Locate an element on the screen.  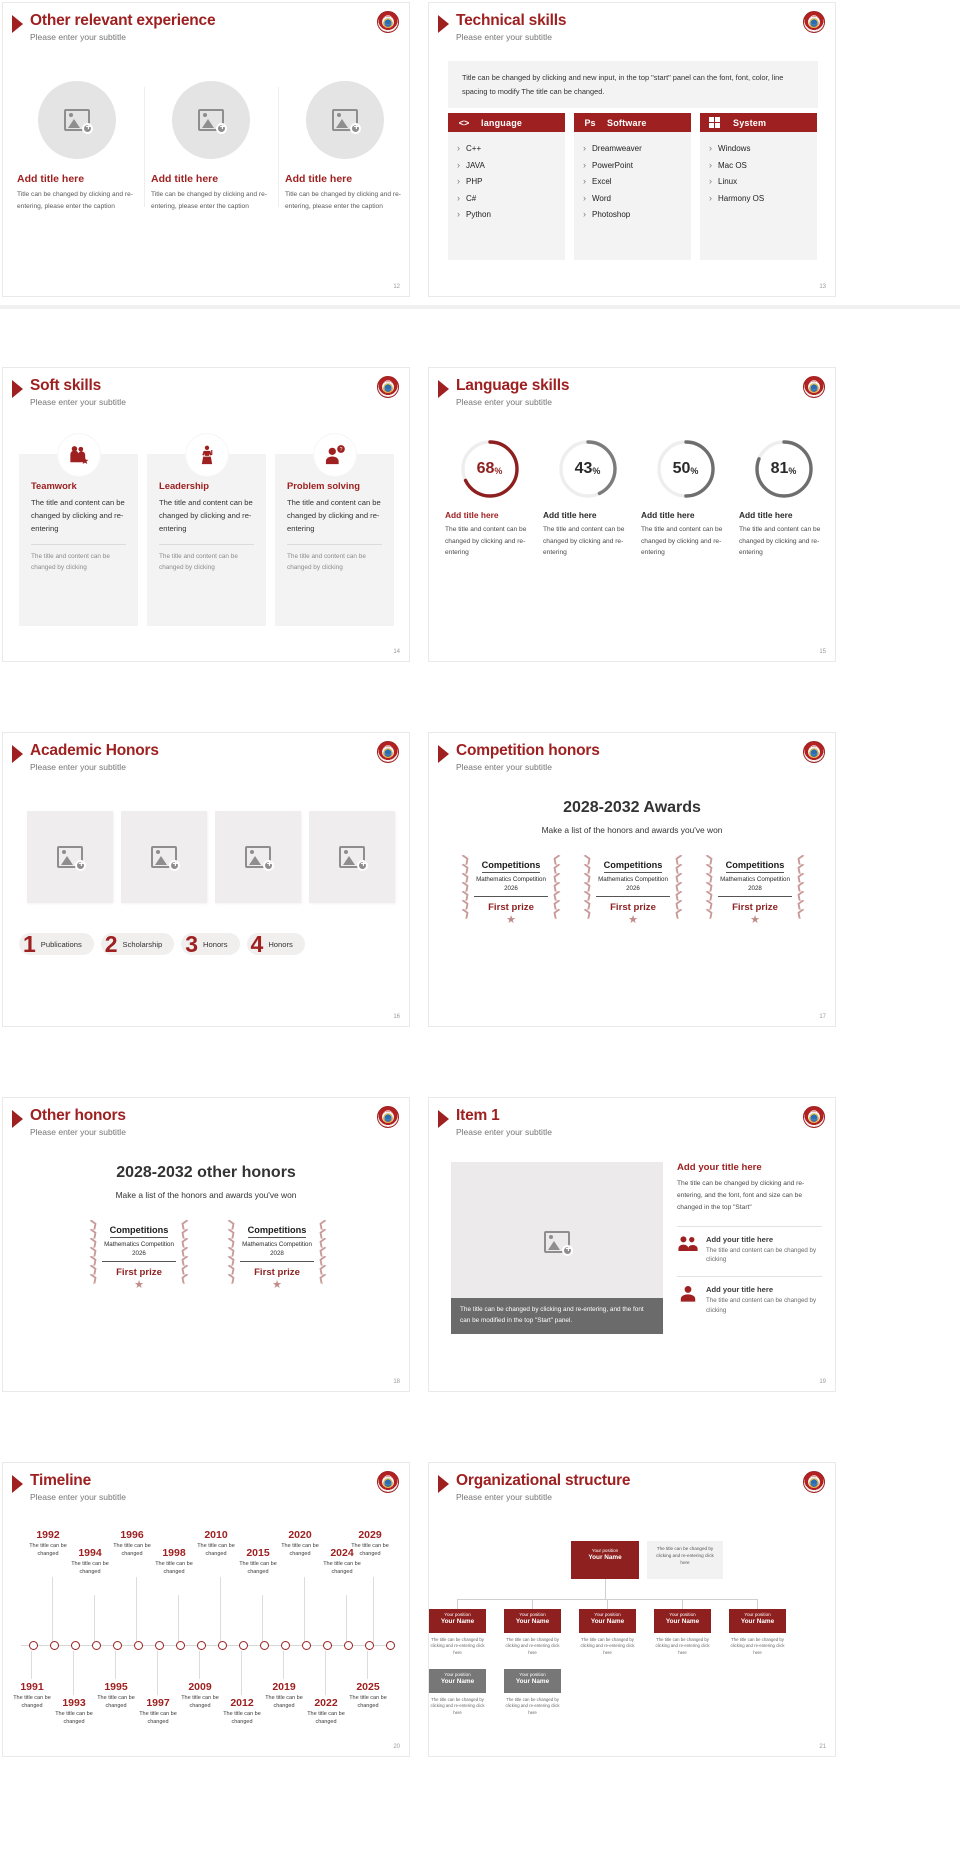
timeline-entry-below: 1997 The title can be changed is located at coordinates (158, 1711).